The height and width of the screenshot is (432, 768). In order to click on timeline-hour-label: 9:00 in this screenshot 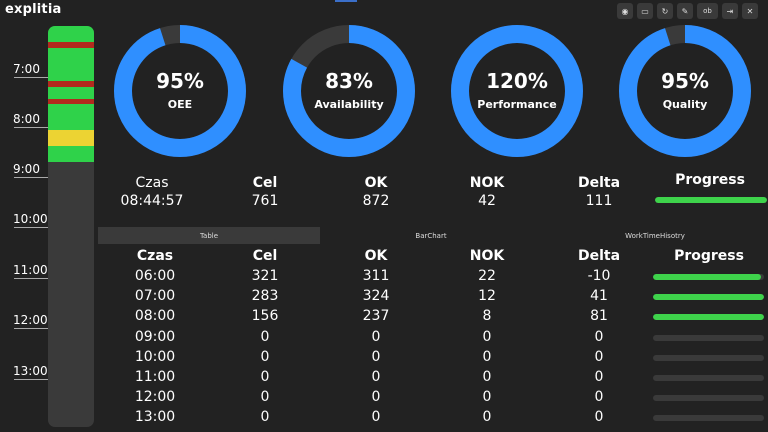, I will do `click(26, 169)`.